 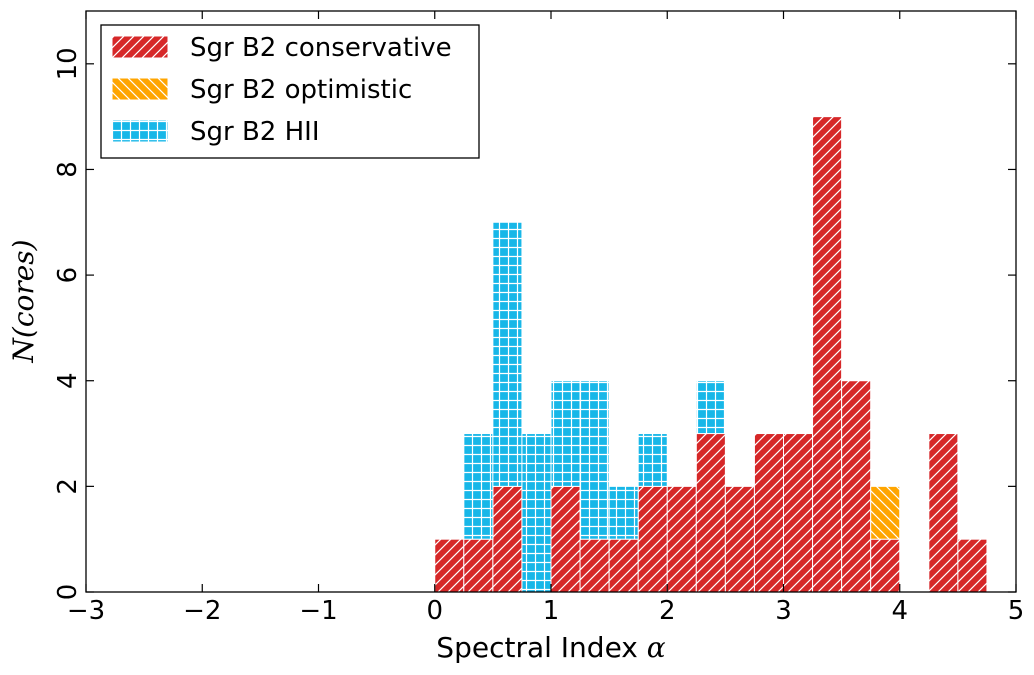 I want to click on x-axis-label: Spectral Index α, so click(x=550, y=647).